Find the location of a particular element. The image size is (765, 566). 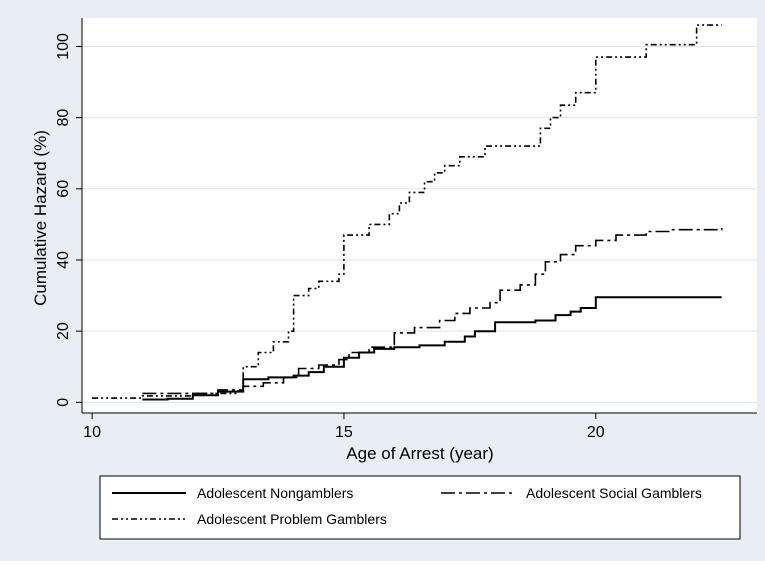

x-tick-label-15: 15 is located at coordinates (344, 432).